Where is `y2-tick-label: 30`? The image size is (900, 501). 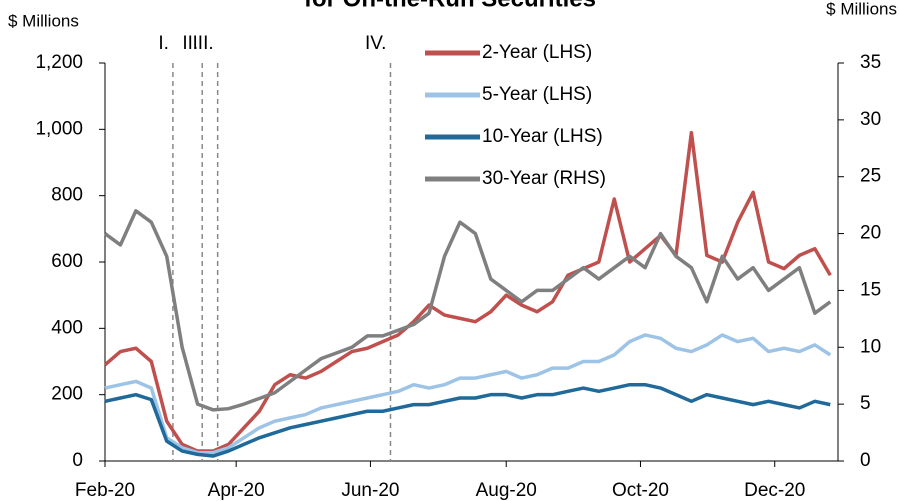
y2-tick-label: 30 is located at coordinates (870, 119).